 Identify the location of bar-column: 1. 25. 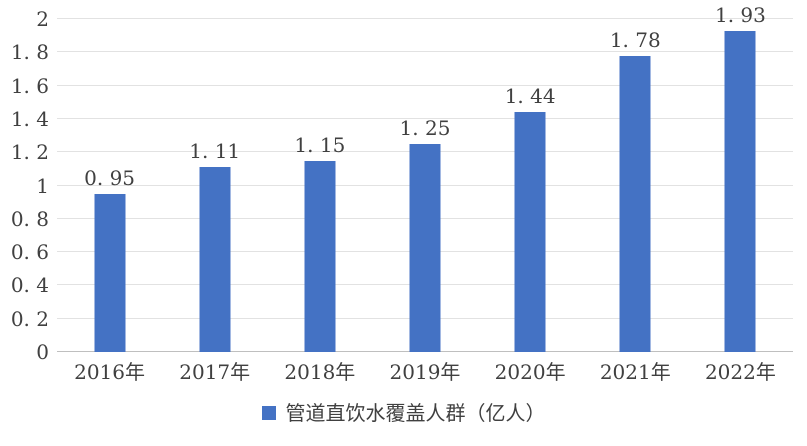
(424, 185).